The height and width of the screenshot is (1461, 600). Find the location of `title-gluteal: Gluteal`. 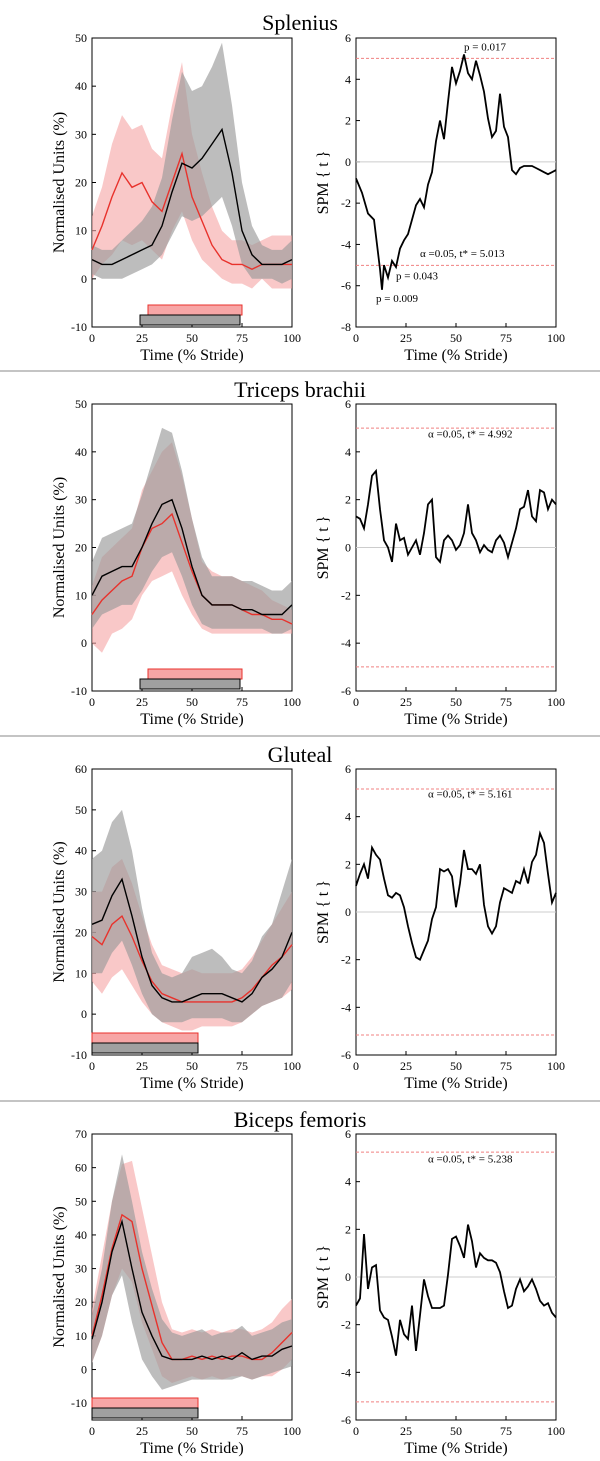

title-gluteal: Gluteal is located at coordinates (300, 754).